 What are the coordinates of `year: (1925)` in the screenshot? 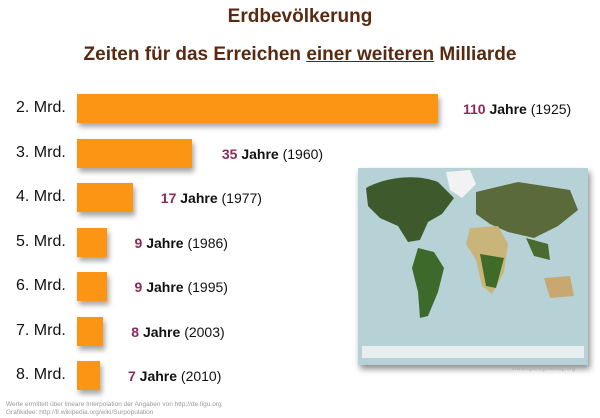 It's located at (551, 109).